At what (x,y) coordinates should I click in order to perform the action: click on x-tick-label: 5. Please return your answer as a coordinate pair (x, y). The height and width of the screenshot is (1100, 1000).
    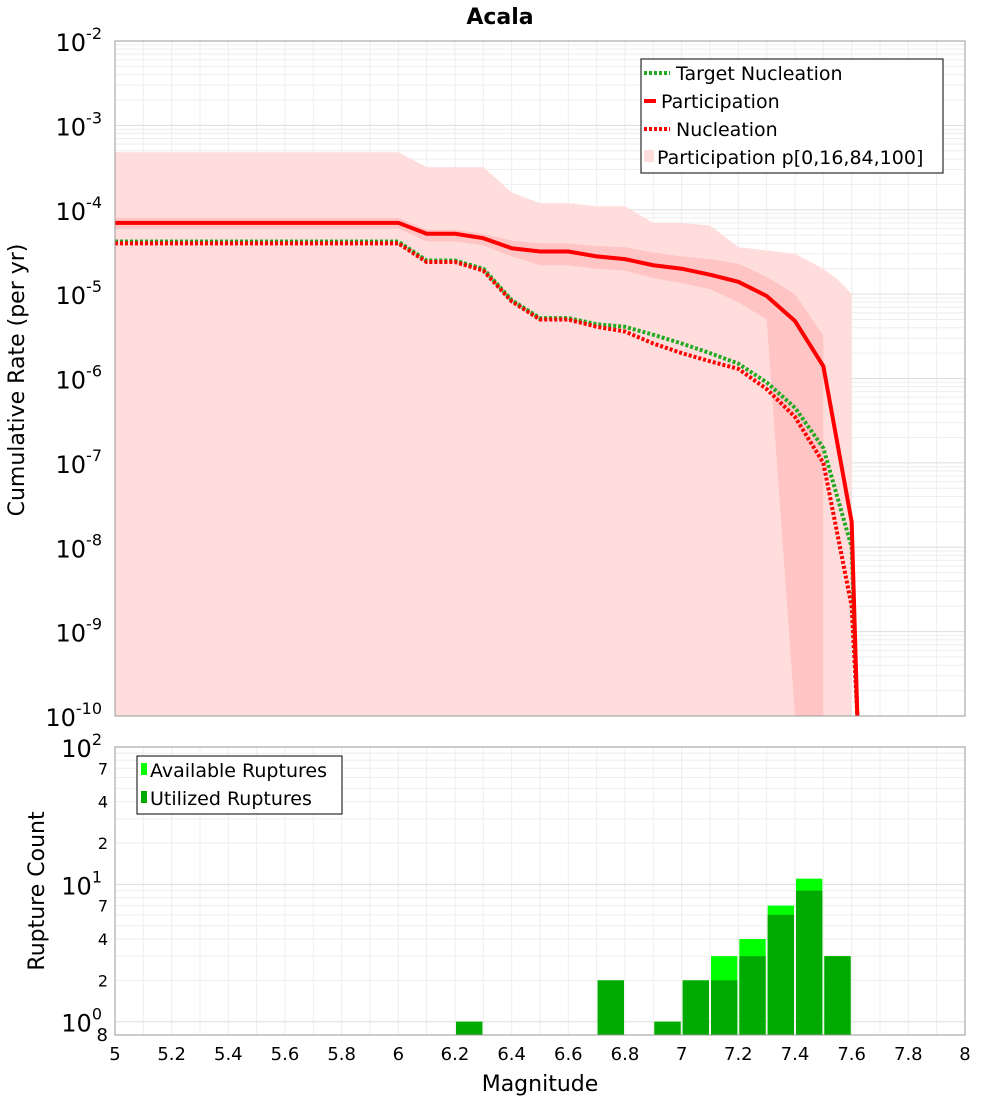
    Looking at the image, I should click on (114, 1054).